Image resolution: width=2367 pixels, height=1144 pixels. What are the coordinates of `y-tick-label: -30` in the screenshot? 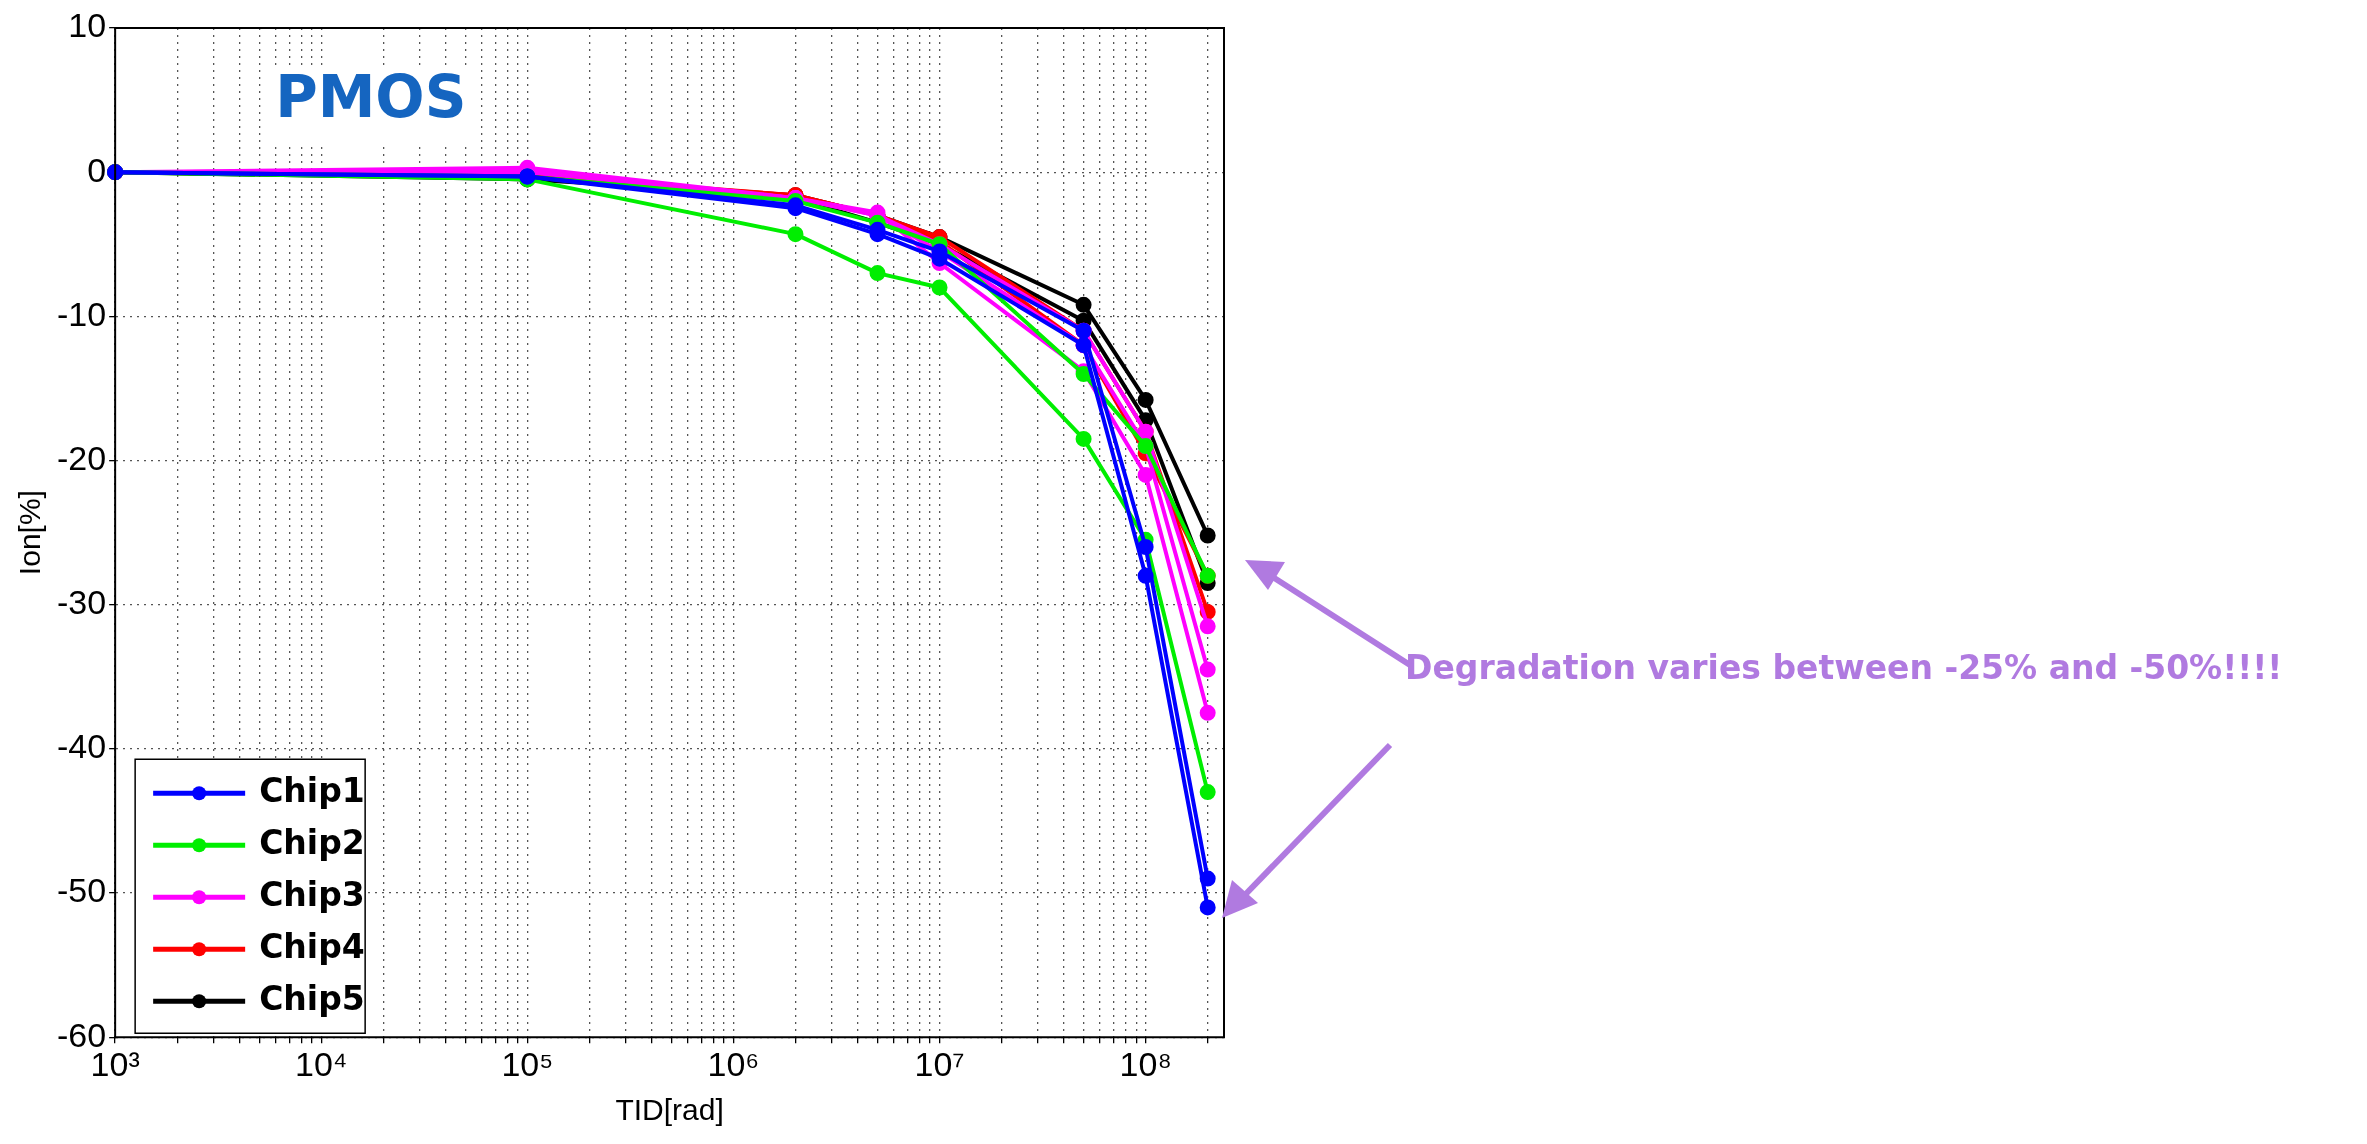 It's located at (82, 602).